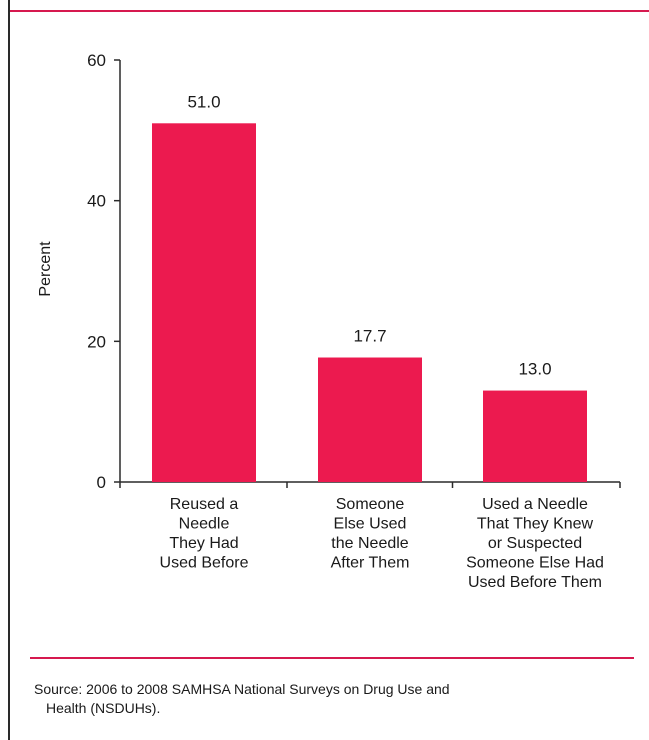 Image resolution: width=649 pixels, height=740 pixels. Describe the element at coordinates (370, 563) in the screenshot. I see `x-category-label-line: After Them` at that location.